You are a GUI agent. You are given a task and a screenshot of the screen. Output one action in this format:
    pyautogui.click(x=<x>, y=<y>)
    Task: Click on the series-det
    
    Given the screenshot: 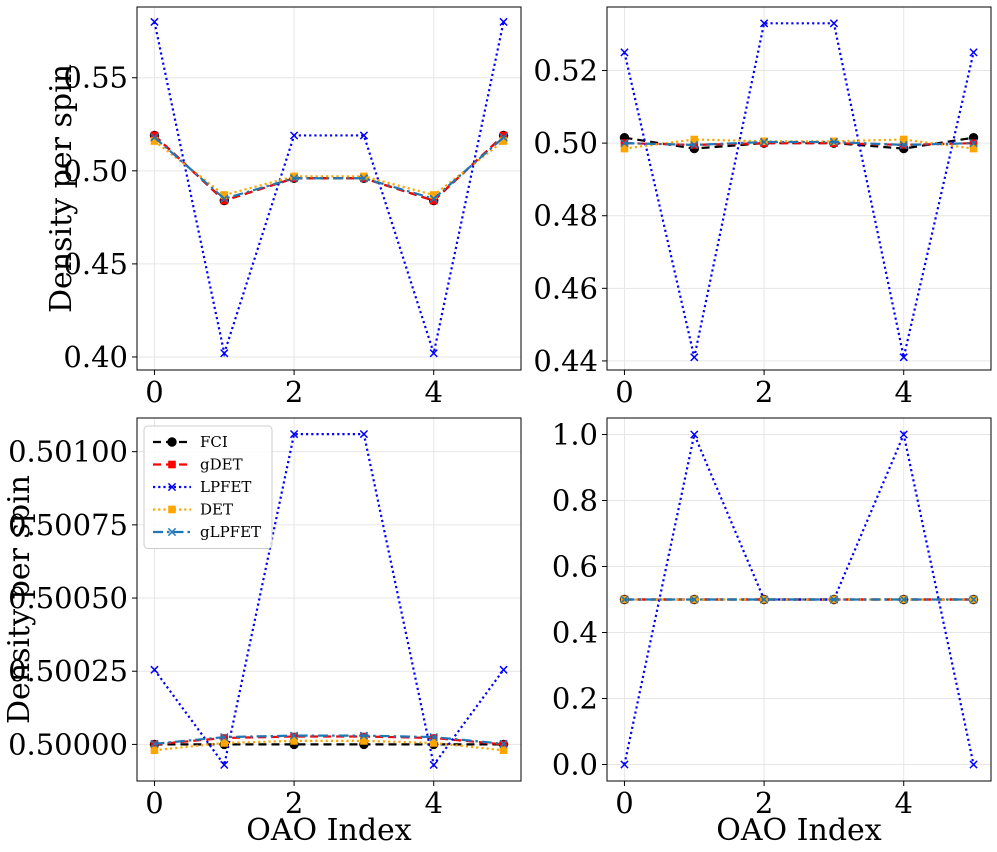 What is the action you would take?
    pyautogui.click(x=329, y=746)
    